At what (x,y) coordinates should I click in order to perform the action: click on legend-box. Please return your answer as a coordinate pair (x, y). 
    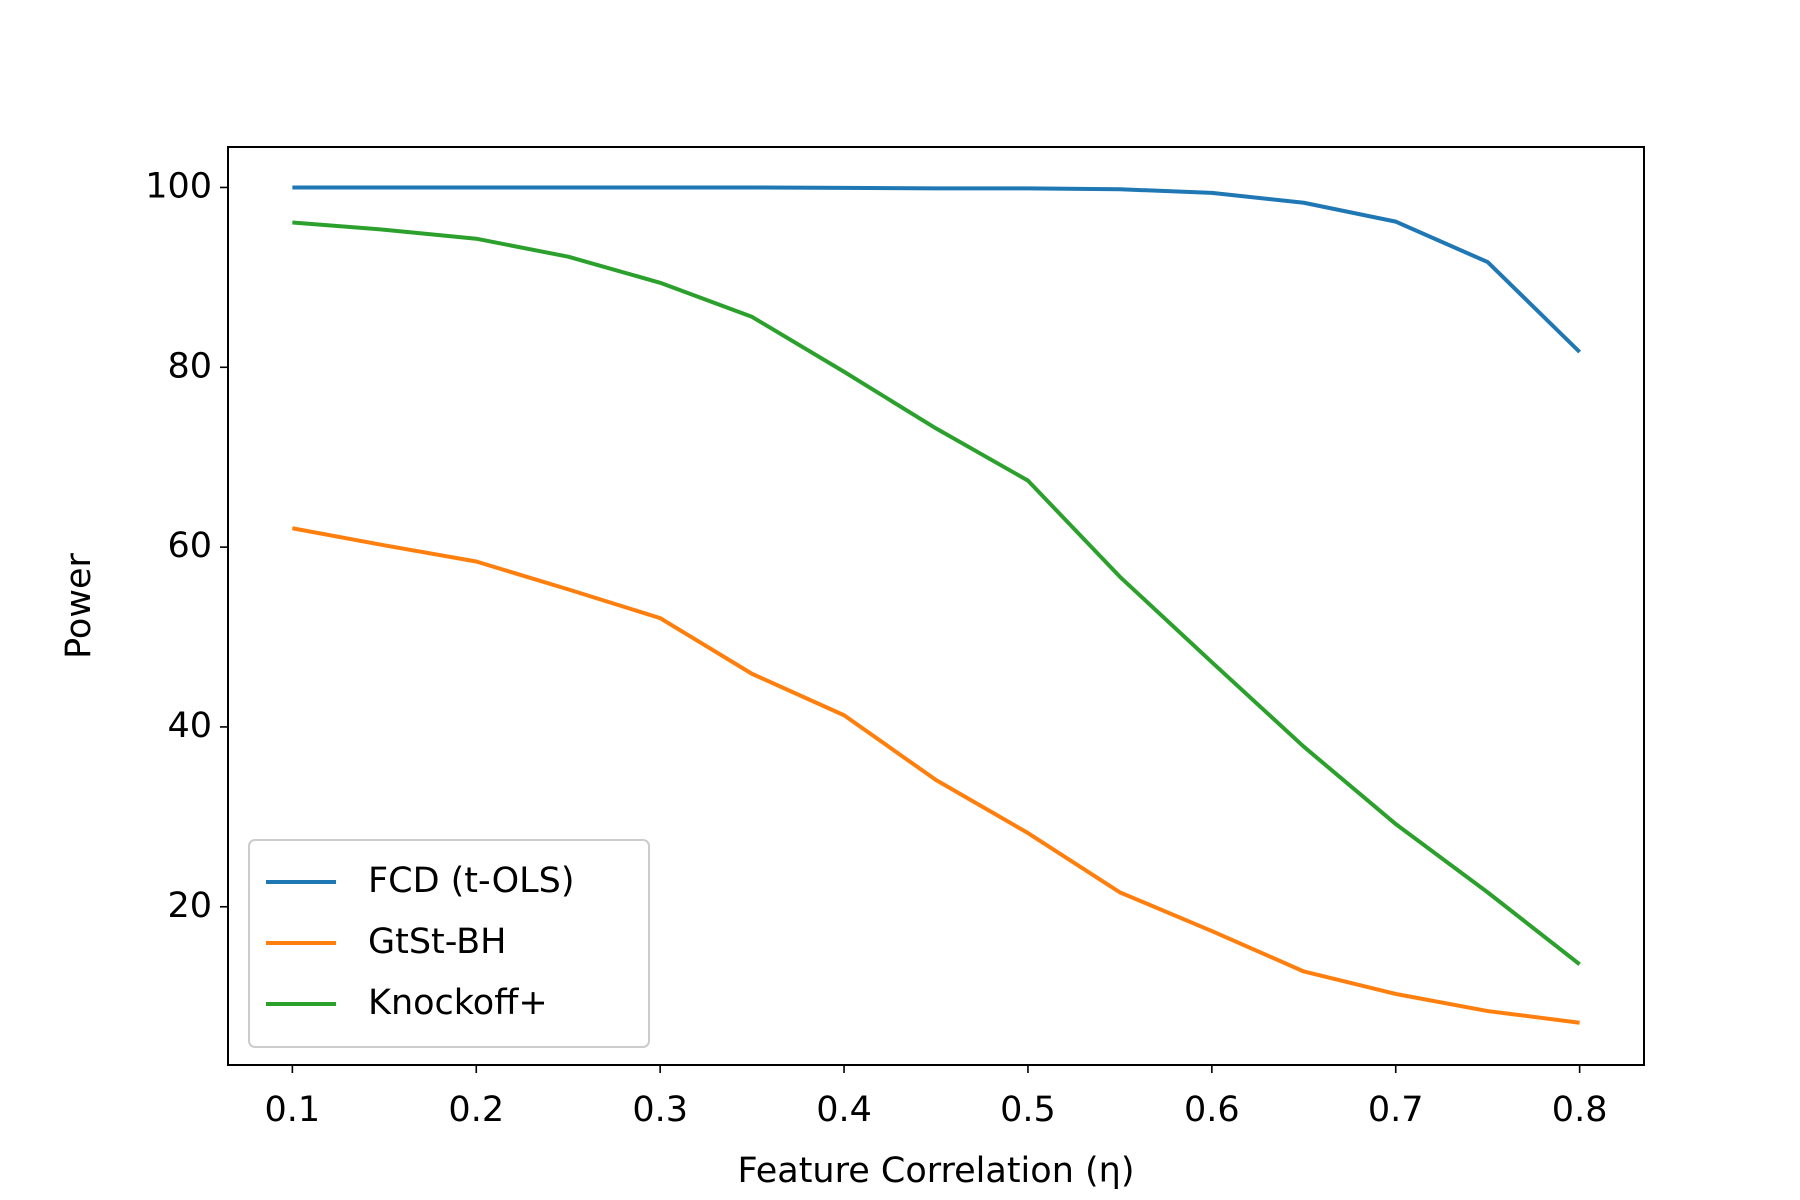
    Looking at the image, I should click on (449, 943).